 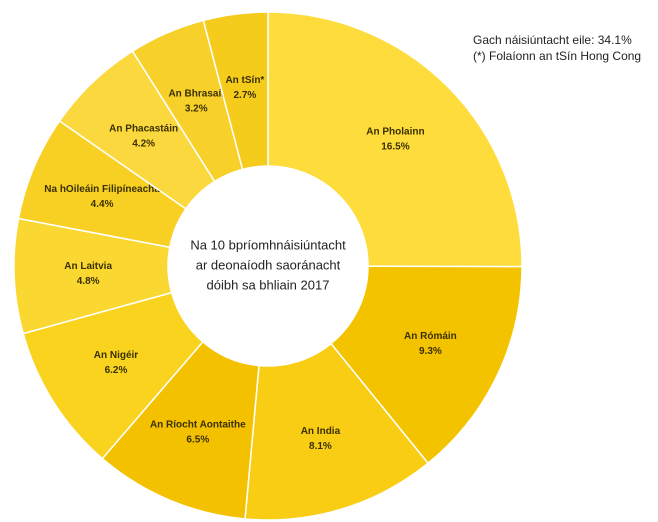 I want to click on center-text: ar deonaíodh saoránacht, so click(x=268, y=264).